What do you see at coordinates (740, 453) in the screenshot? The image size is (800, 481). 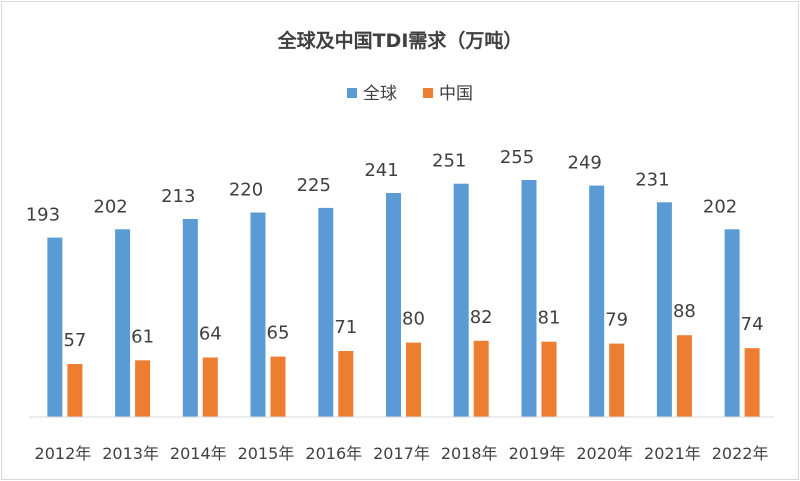 I see `x-tick-label-10: 2022年` at bounding box center [740, 453].